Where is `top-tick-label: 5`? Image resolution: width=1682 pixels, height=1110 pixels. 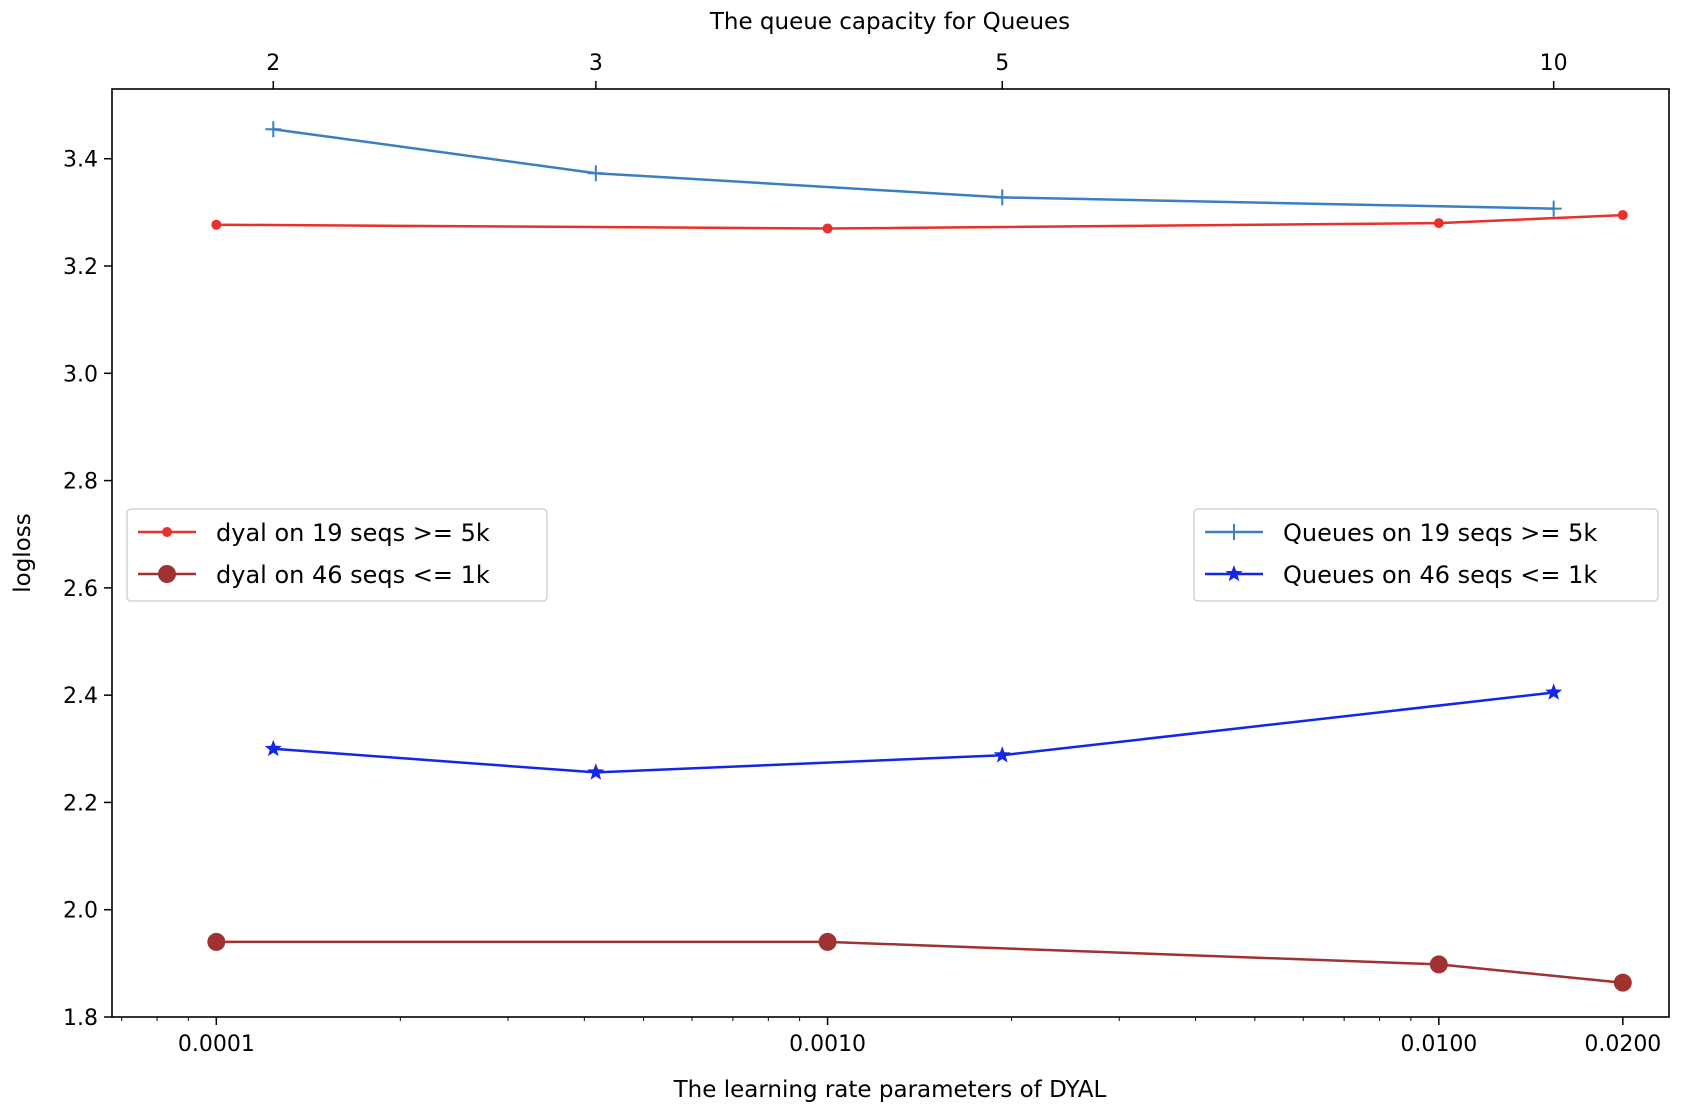
top-tick-label: 5 is located at coordinates (1002, 63).